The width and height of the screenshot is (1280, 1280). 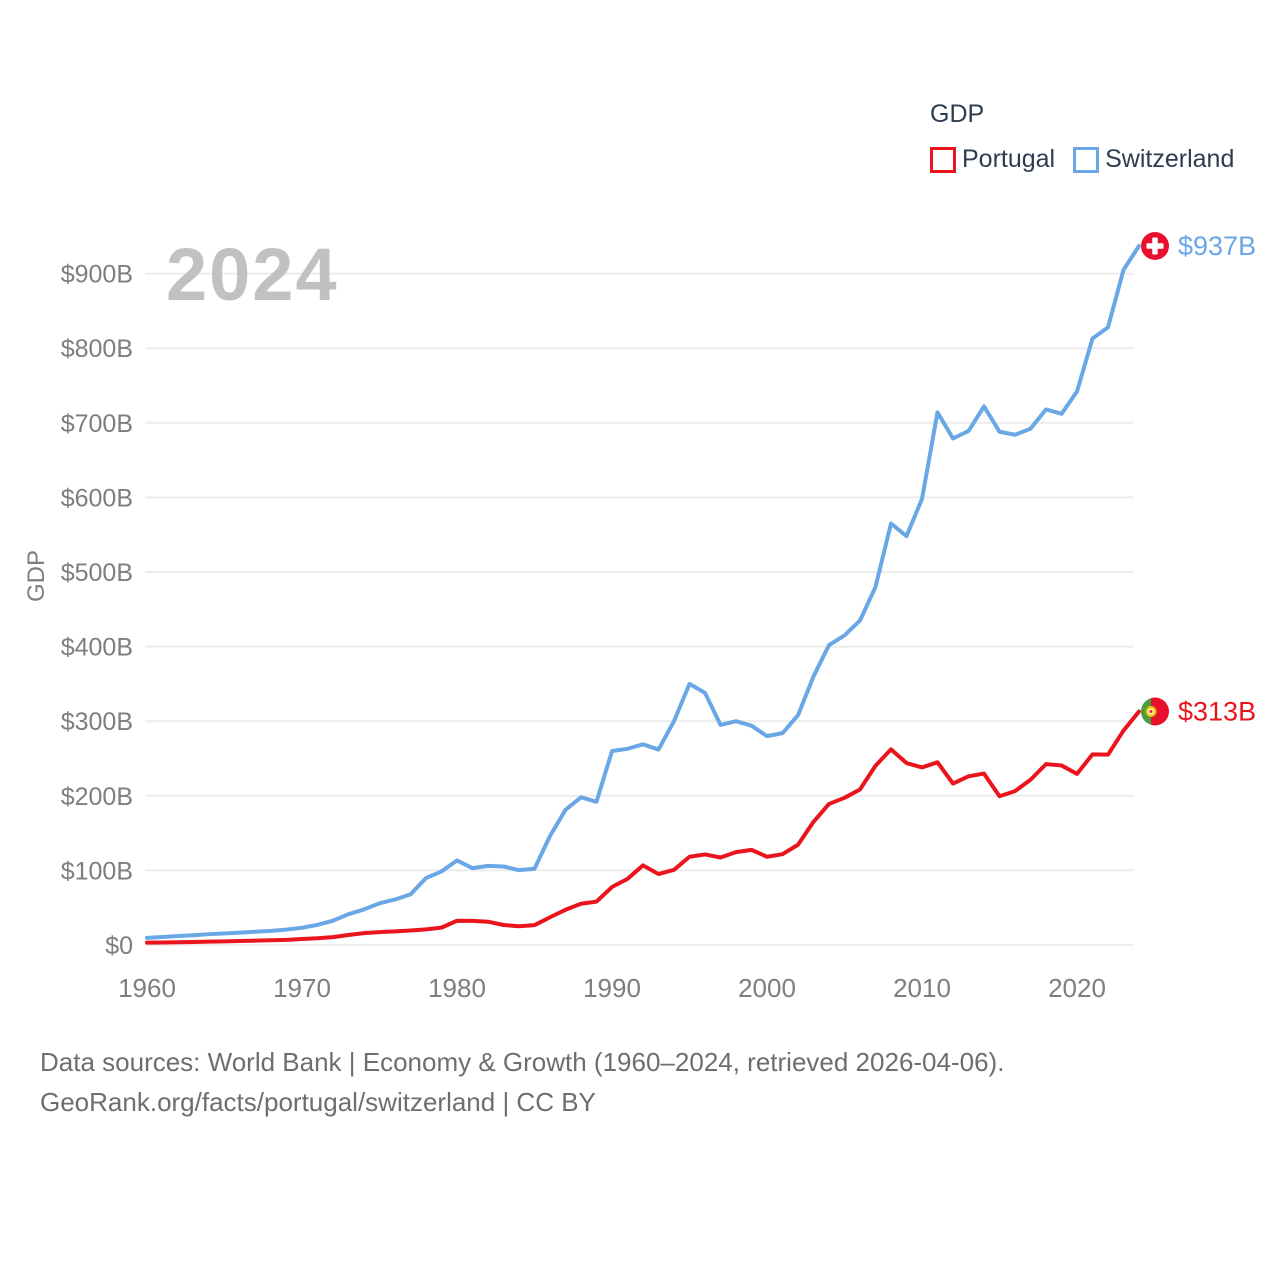 What do you see at coordinates (97, 275) in the screenshot?
I see `y-tick-label: $900B` at bounding box center [97, 275].